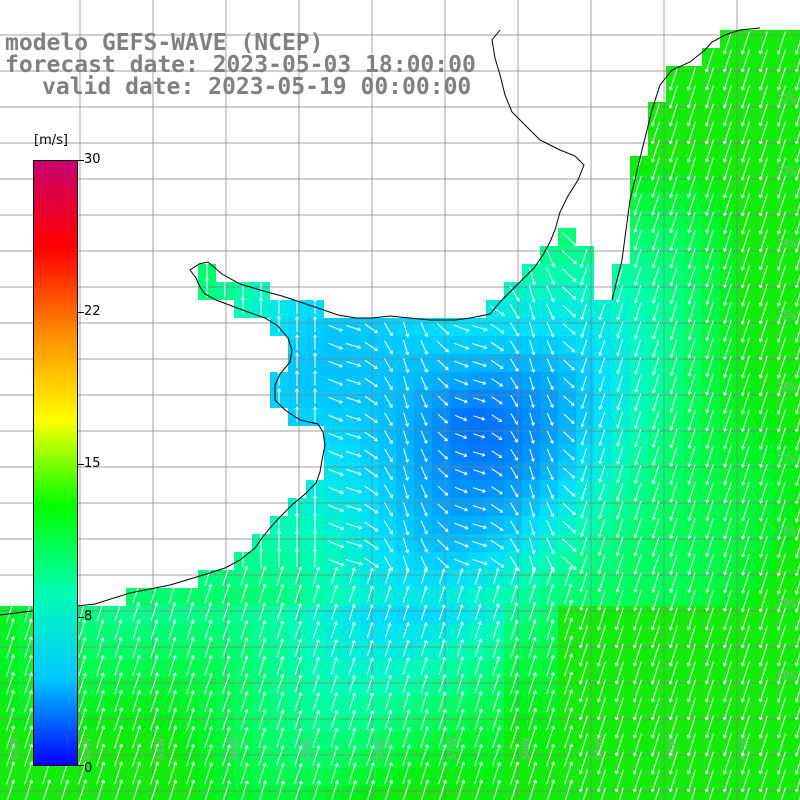  What do you see at coordinates (92, 311) in the screenshot?
I see `colorbar-tick-22: 22` at bounding box center [92, 311].